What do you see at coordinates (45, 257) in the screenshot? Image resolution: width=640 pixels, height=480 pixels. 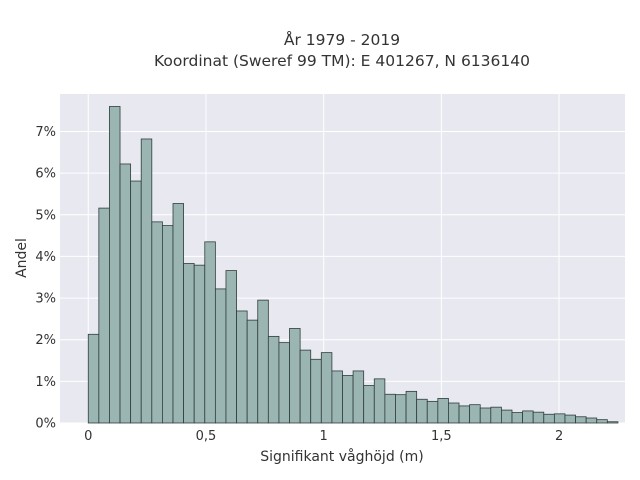 I see `y-tick-label: 4%` at bounding box center [45, 257].